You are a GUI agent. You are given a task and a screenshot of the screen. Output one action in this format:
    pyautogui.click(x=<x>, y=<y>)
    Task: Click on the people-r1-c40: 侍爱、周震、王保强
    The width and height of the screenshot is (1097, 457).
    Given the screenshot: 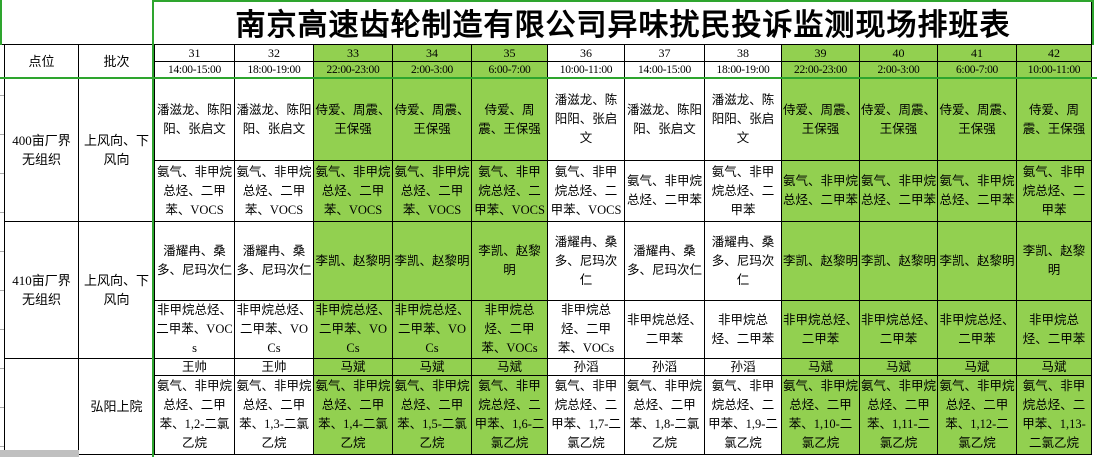 What is the action you would take?
    pyautogui.click(x=899, y=120)
    